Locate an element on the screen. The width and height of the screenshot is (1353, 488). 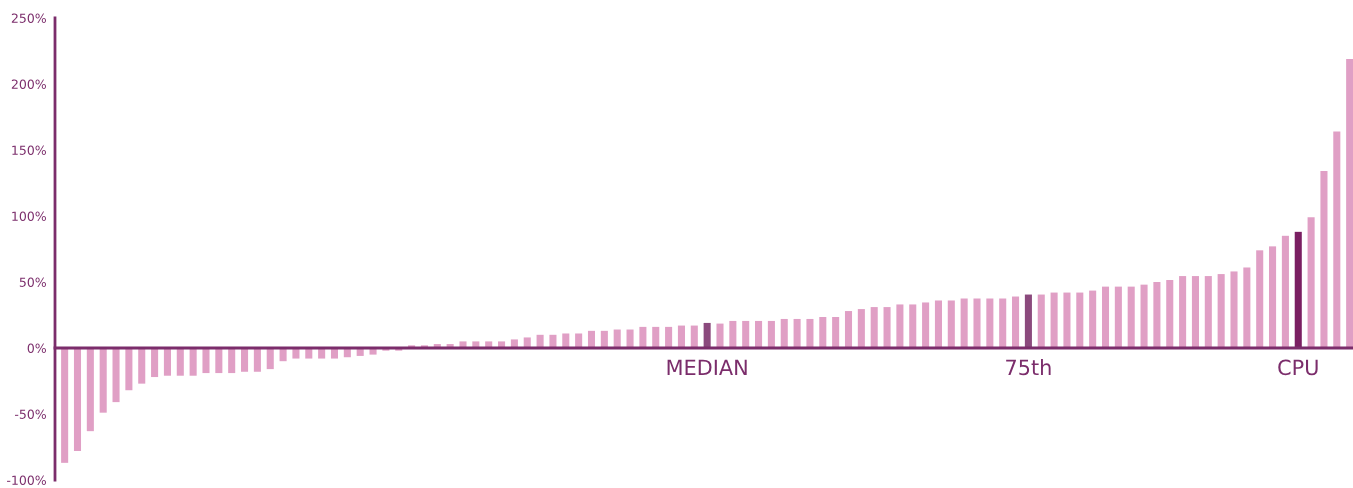
x-tick-label: 75th is located at coordinates (1028, 367).